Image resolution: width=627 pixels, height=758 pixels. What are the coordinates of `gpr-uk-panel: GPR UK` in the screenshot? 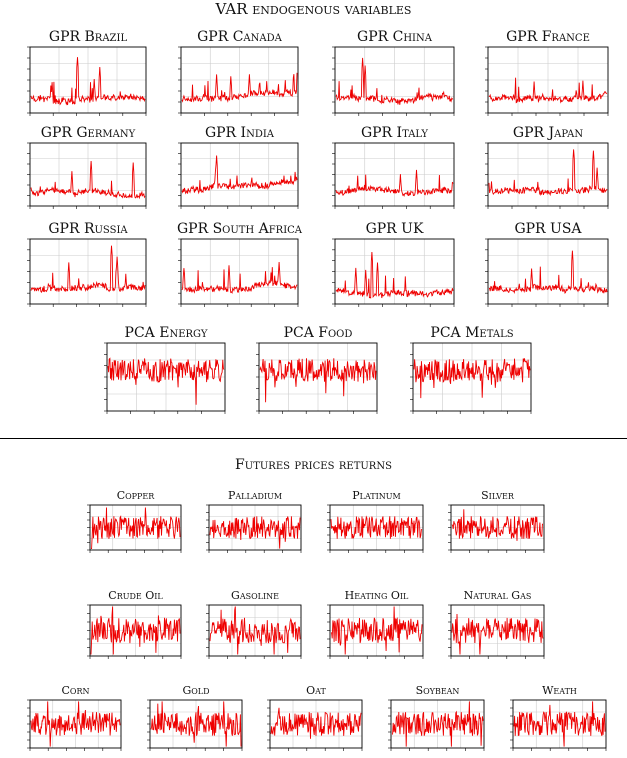 It's located at (393, 264).